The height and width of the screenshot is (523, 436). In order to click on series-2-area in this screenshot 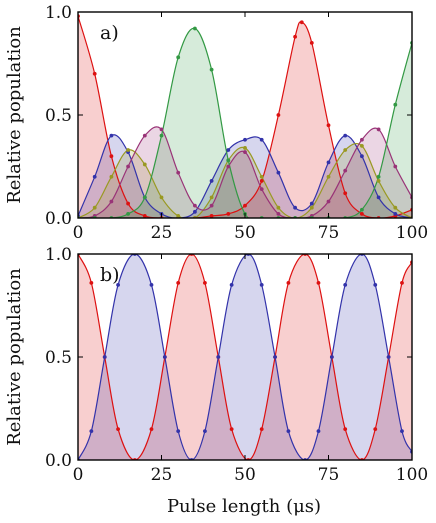, I will do `click(245, 180)`.